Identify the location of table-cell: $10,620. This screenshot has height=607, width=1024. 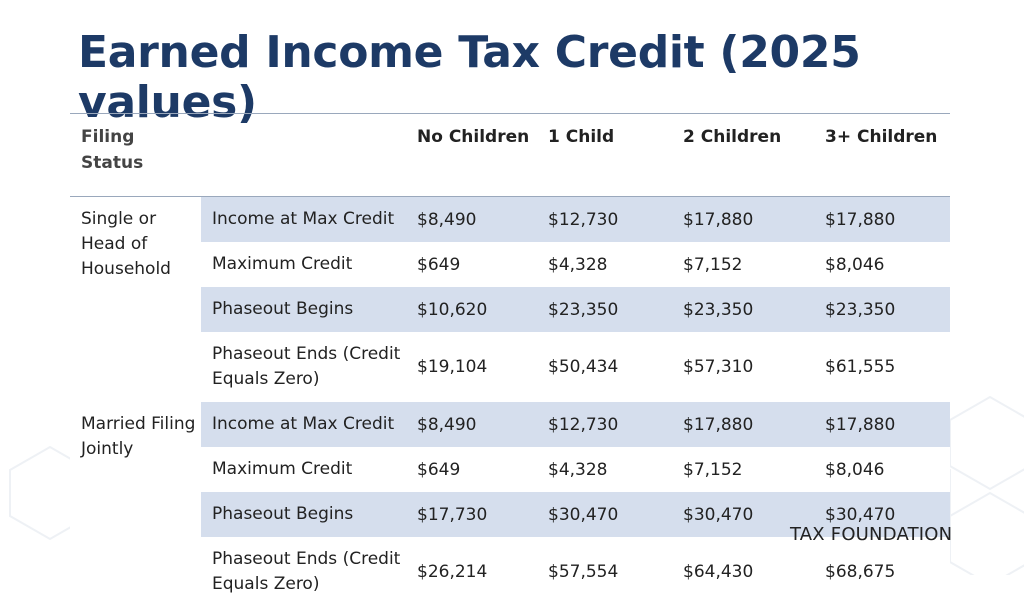
(471, 309).